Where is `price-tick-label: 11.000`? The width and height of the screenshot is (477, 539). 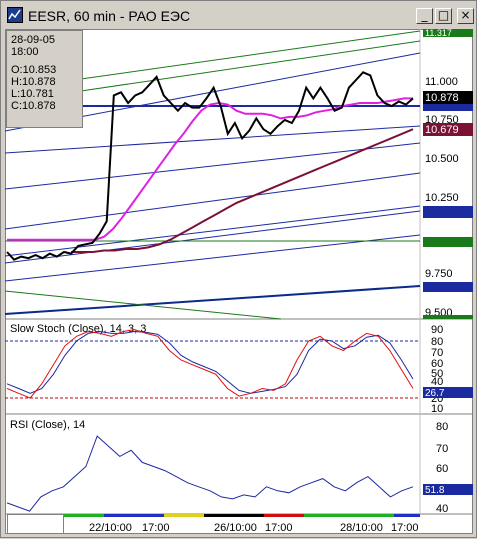 price-tick-label: 11.000 is located at coordinates (441, 82).